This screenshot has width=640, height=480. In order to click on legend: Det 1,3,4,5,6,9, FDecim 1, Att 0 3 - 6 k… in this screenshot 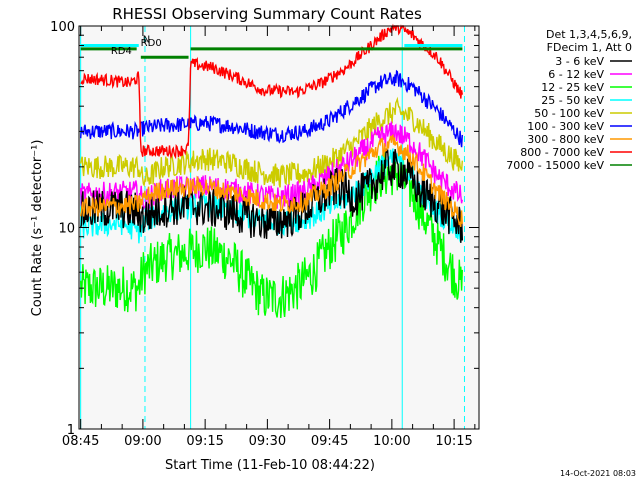, I will do `click(569, 100)`.